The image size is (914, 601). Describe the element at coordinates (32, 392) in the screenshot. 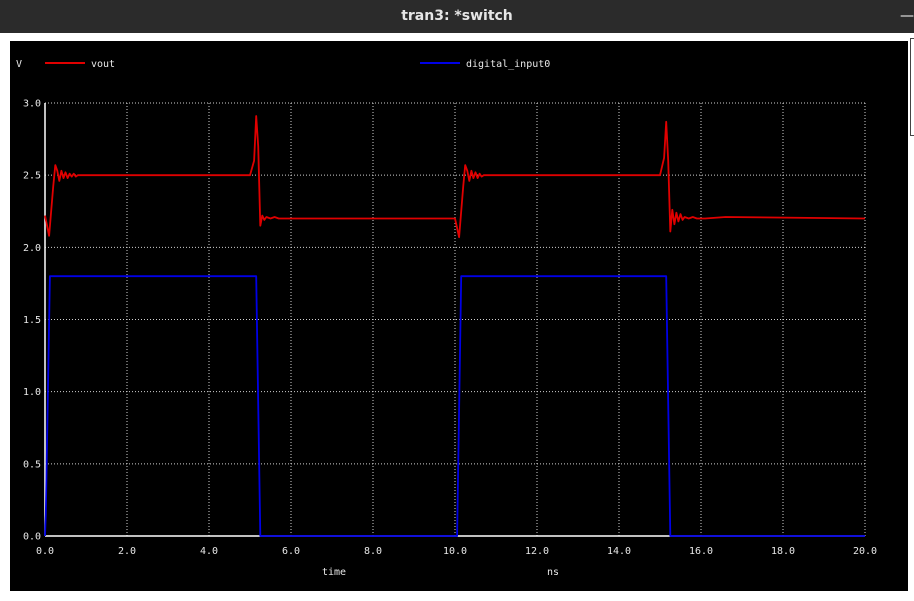

I see `y-tick-label: 1.0` at that location.